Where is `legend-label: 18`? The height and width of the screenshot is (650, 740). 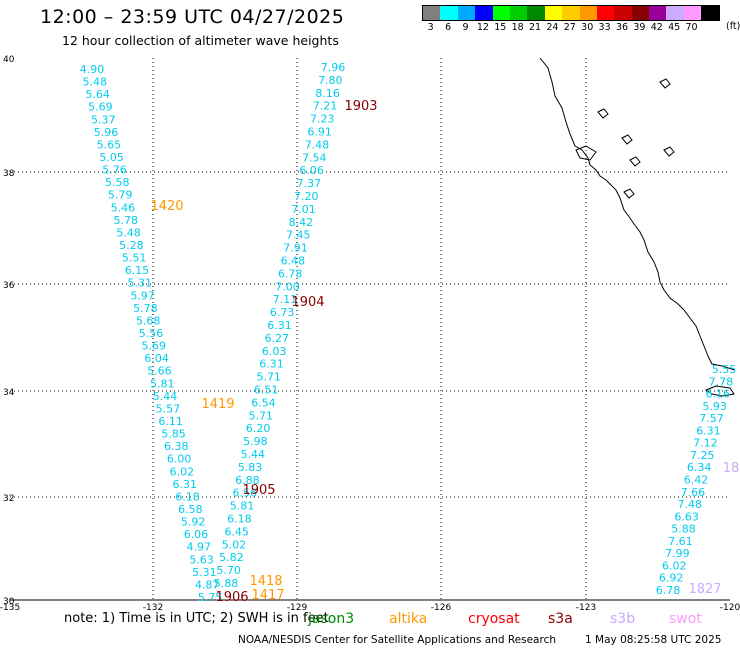
legend-label: 18 is located at coordinates (517, 27).